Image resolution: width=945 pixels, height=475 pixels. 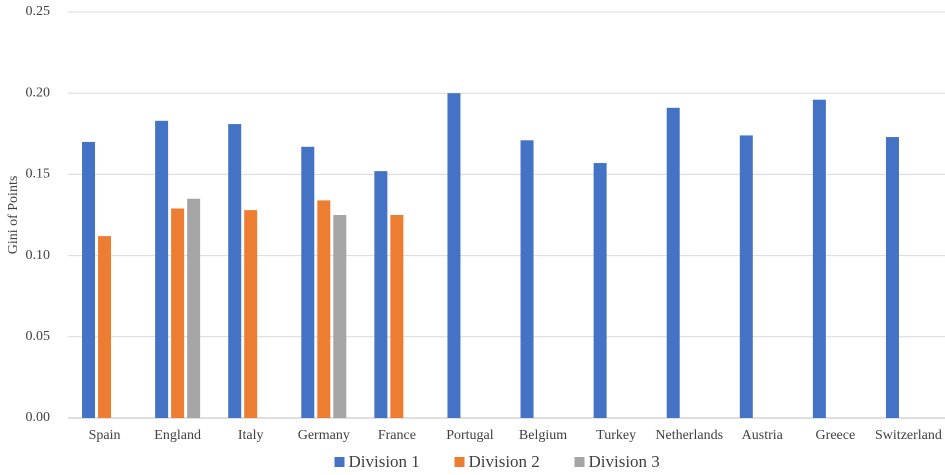 I want to click on x-tick-label: Netherlands, so click(x=689, y=435).